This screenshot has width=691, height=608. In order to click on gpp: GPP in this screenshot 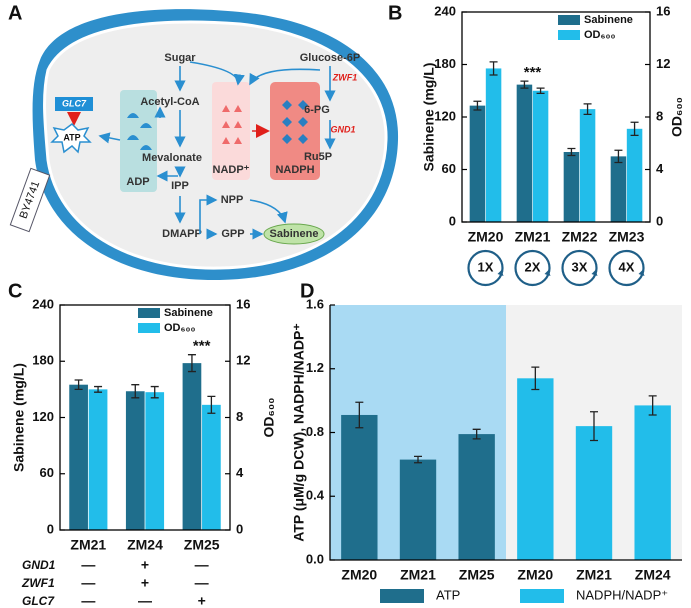, I will do `click(232, 234)`.